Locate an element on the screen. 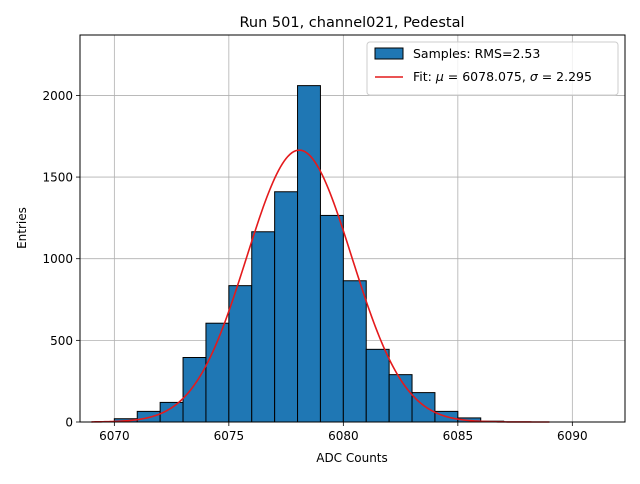 This screenshot has height=484, width=640. y-tick-label: 1000 is located at coordinates (57, 259).